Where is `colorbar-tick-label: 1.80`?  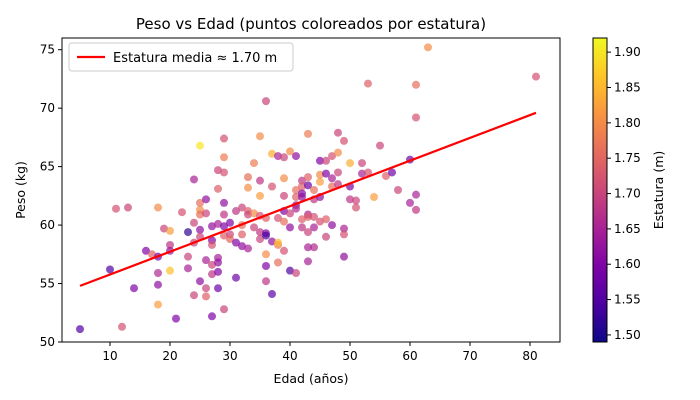
colorbar-tick-label: 1.80 is located at coordinates (627, 123).